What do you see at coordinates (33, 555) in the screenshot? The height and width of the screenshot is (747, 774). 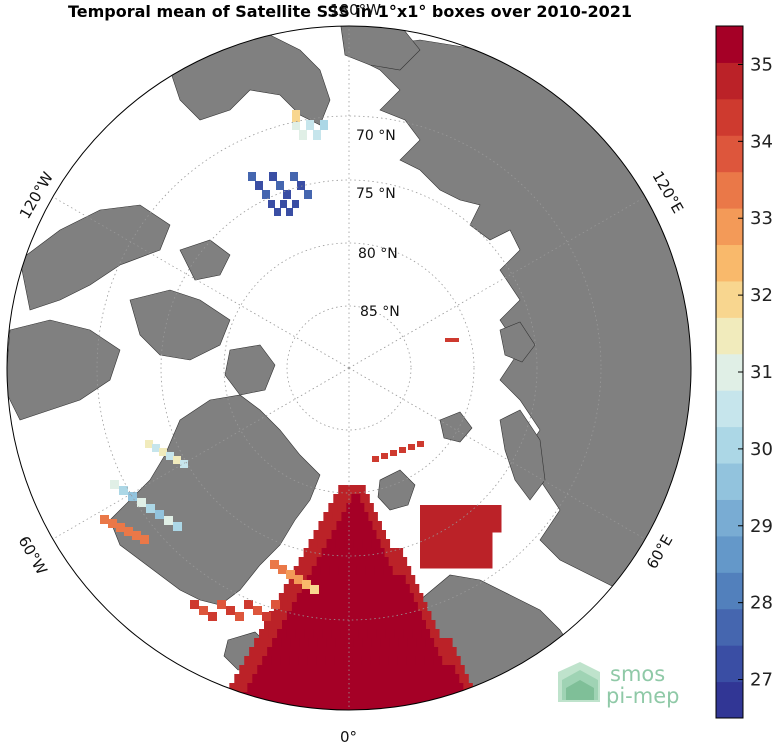 I see `lon-label-60w: 60°W` at bounding box center [33, 555].